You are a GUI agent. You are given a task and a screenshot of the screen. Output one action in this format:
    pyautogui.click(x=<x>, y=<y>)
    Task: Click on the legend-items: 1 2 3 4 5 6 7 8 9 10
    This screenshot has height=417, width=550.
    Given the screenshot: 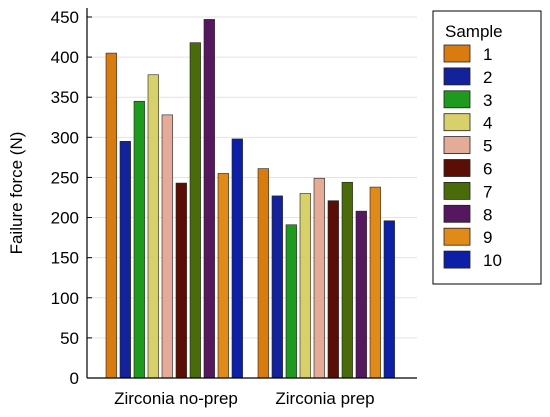 What is the action you would take?
    pyautogui.click(x=472, y=157)
    